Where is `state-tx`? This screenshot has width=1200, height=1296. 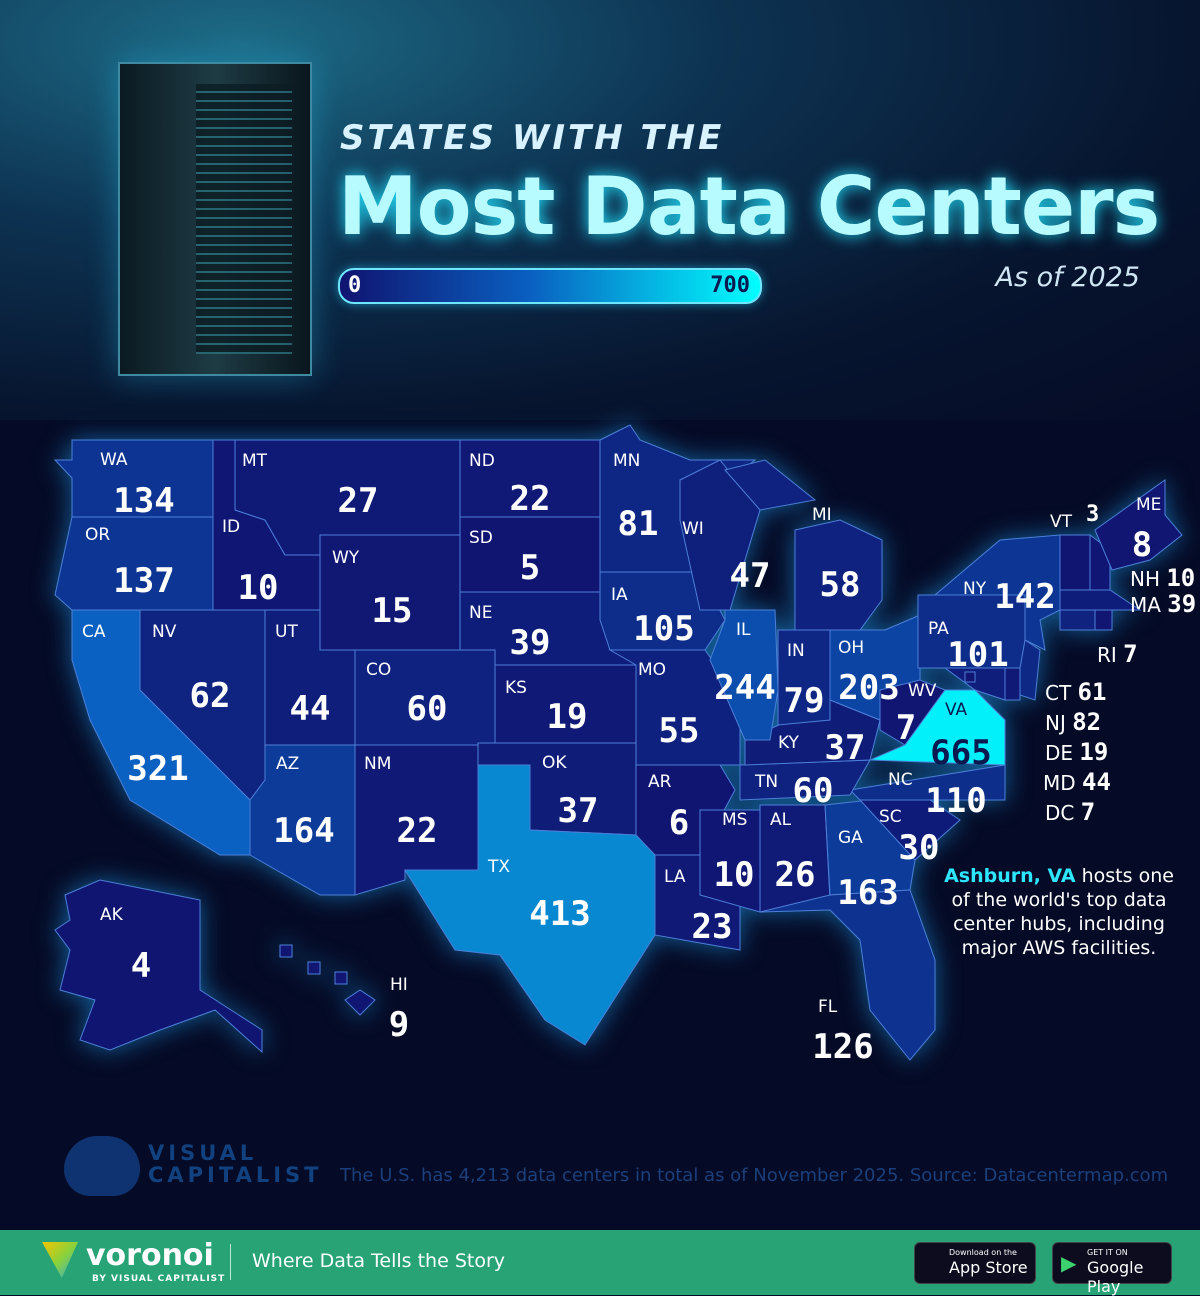 state-tx is located at coordinates (530, 905).